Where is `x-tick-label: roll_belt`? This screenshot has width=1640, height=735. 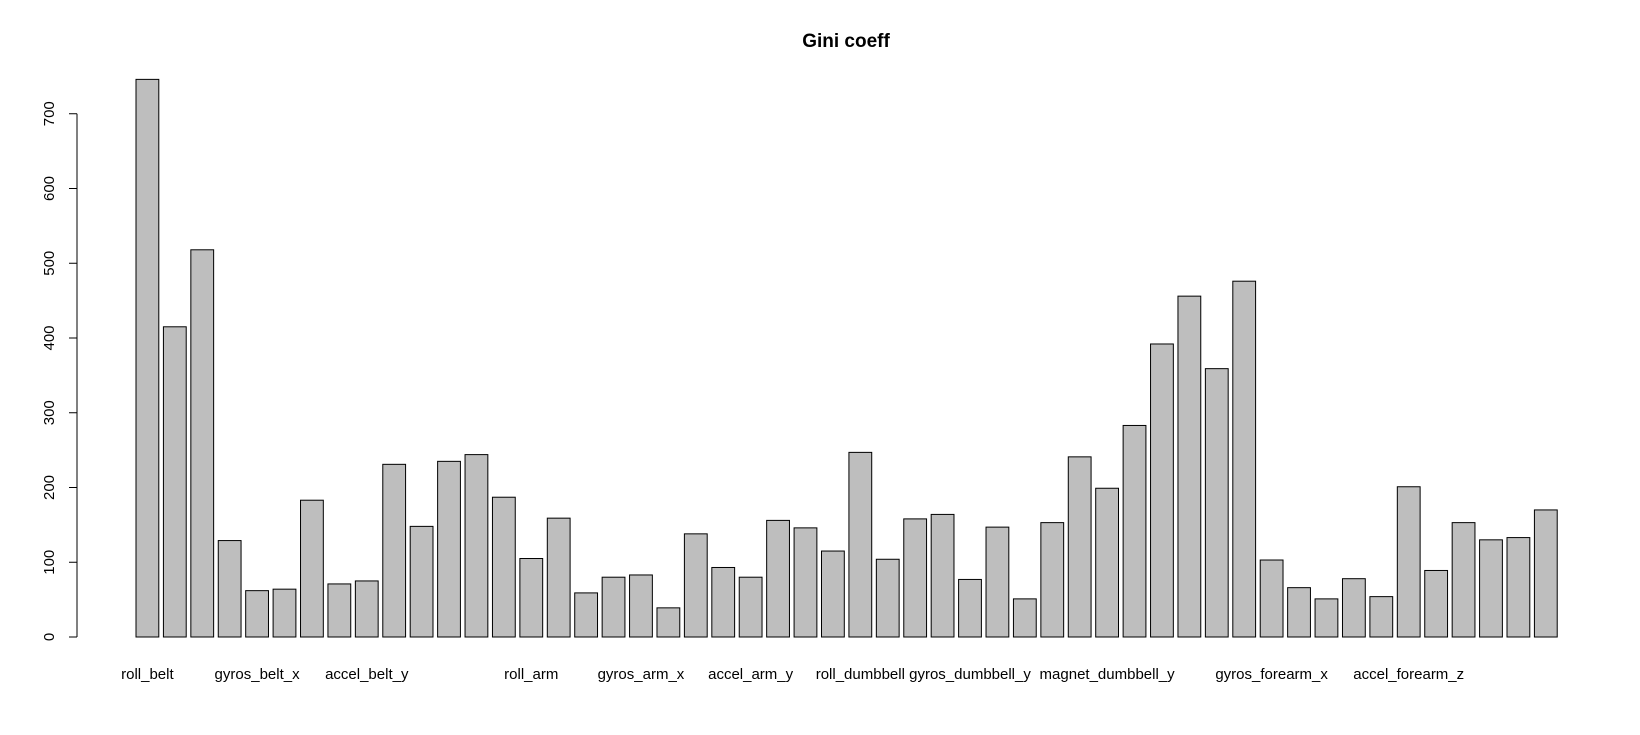 x-tick-label: roll_belt is located at coordinates (147, 674).